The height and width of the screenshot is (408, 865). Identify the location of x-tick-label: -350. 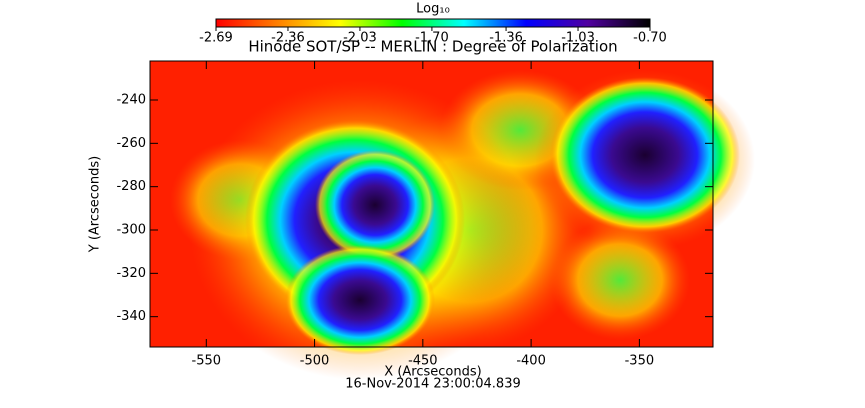
(640, 361).